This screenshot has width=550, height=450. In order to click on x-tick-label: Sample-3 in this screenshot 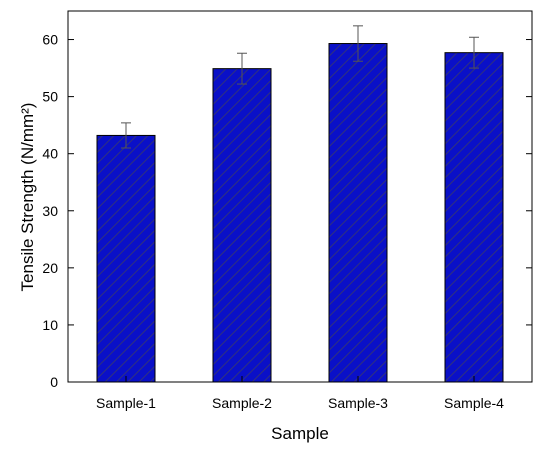, I will do `click(358, 403)`.